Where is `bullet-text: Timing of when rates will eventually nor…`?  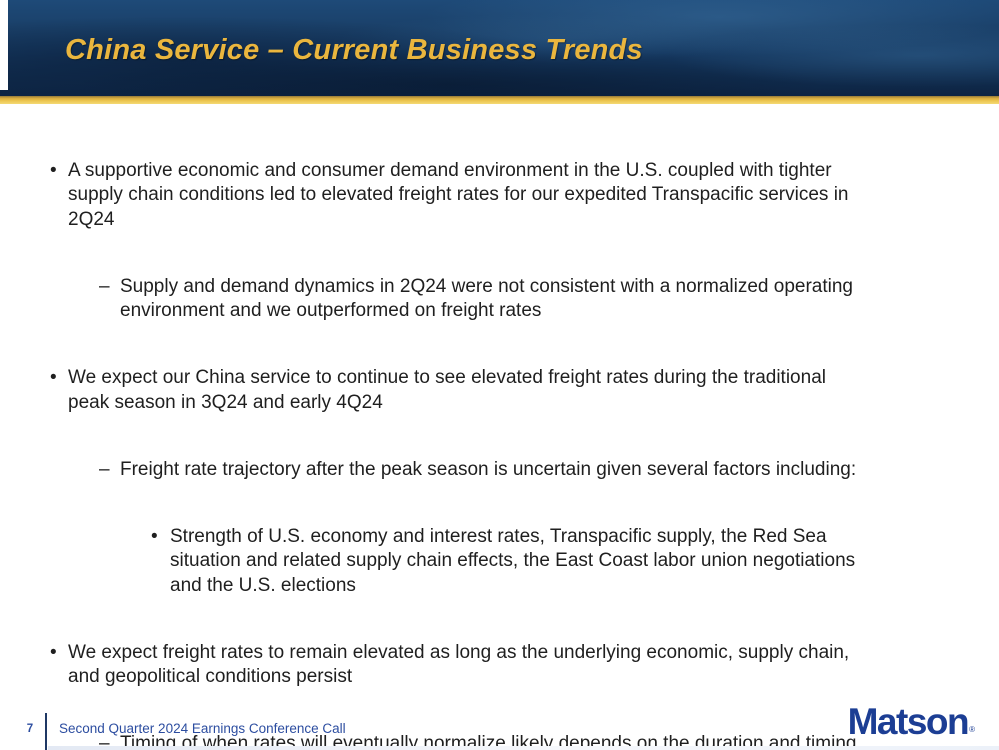 bullet-text: Timing of when rates will eventually nor… is located at coordinates (488, 741).